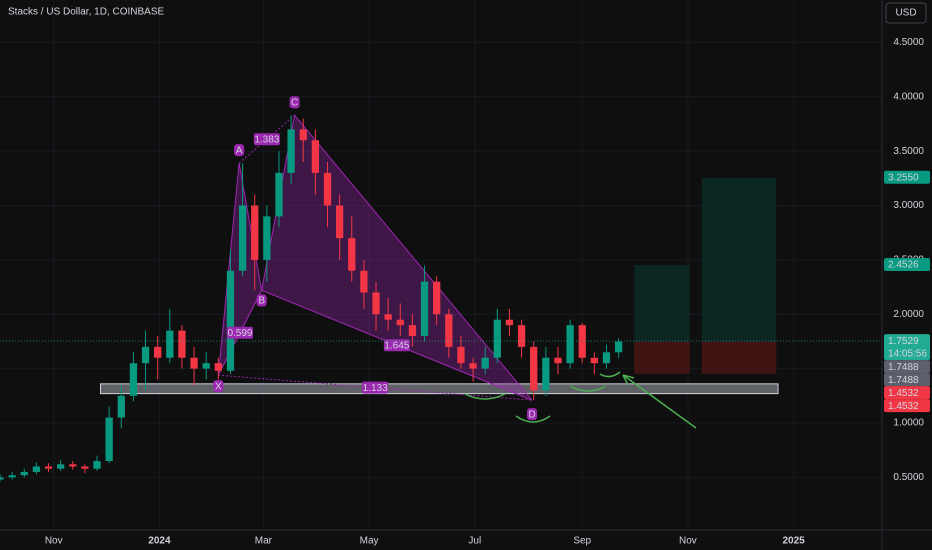 The width and height of the screenshot is (932, 550). I want to click on point-label: X, so click(218, 386).